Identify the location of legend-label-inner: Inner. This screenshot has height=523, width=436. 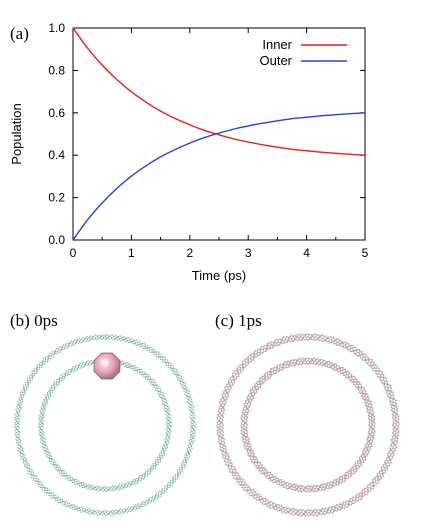
(277, 44).